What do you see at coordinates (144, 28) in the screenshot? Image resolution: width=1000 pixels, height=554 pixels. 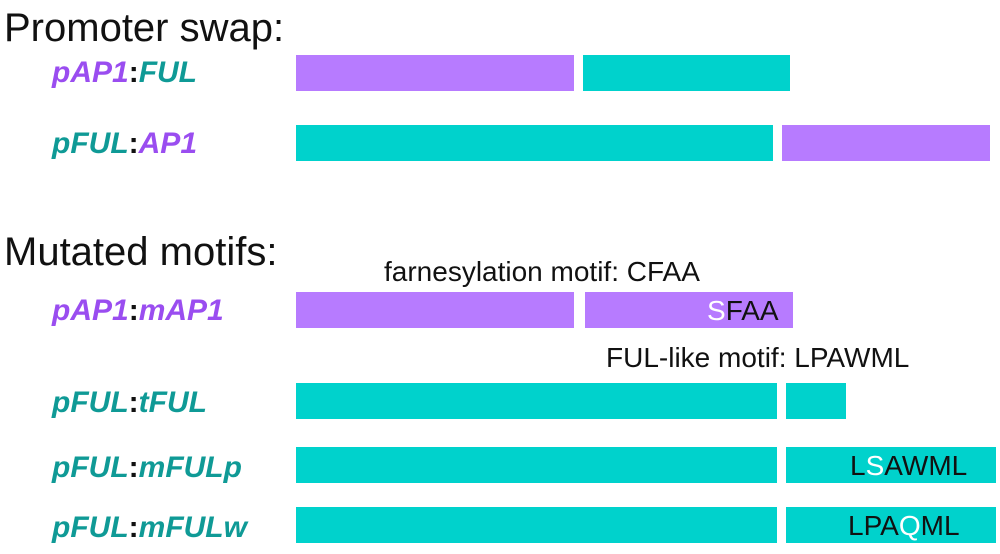 I see `promoter-swap-heading: Promoter swap:` at bounding box center [144, 28].